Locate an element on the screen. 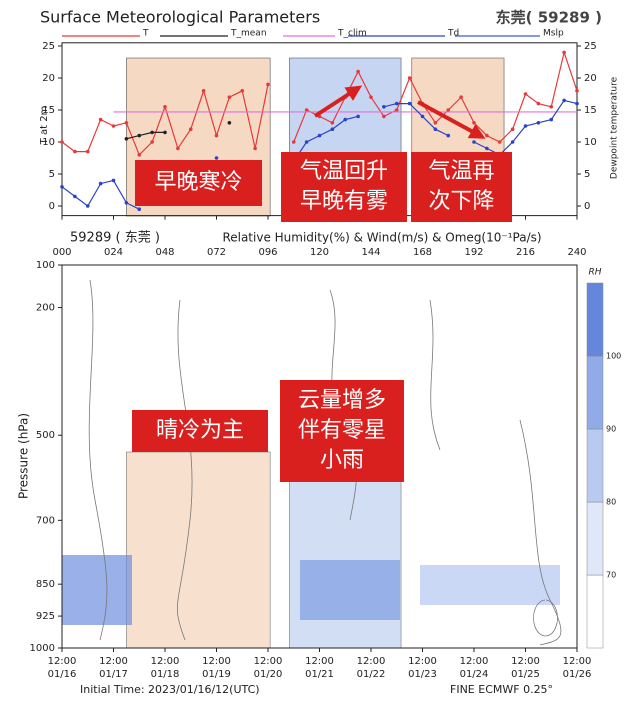 This screenshot has width=631, height=706. chart-title: Surface Meteorological Parameters is located at coordinates (180, 17).